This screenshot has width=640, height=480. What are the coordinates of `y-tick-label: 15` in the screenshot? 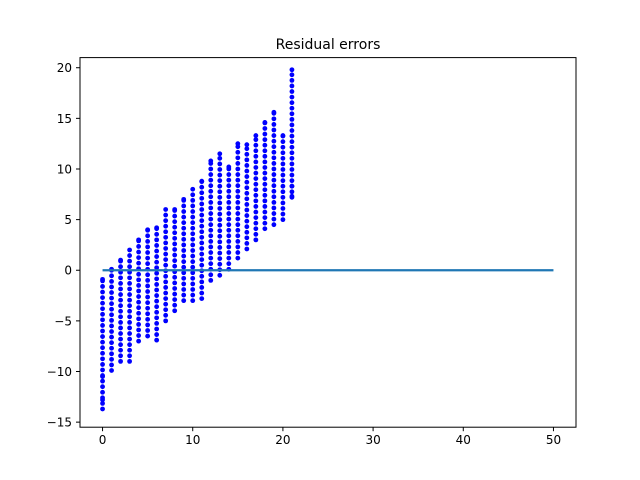 It's located at (64, 119).